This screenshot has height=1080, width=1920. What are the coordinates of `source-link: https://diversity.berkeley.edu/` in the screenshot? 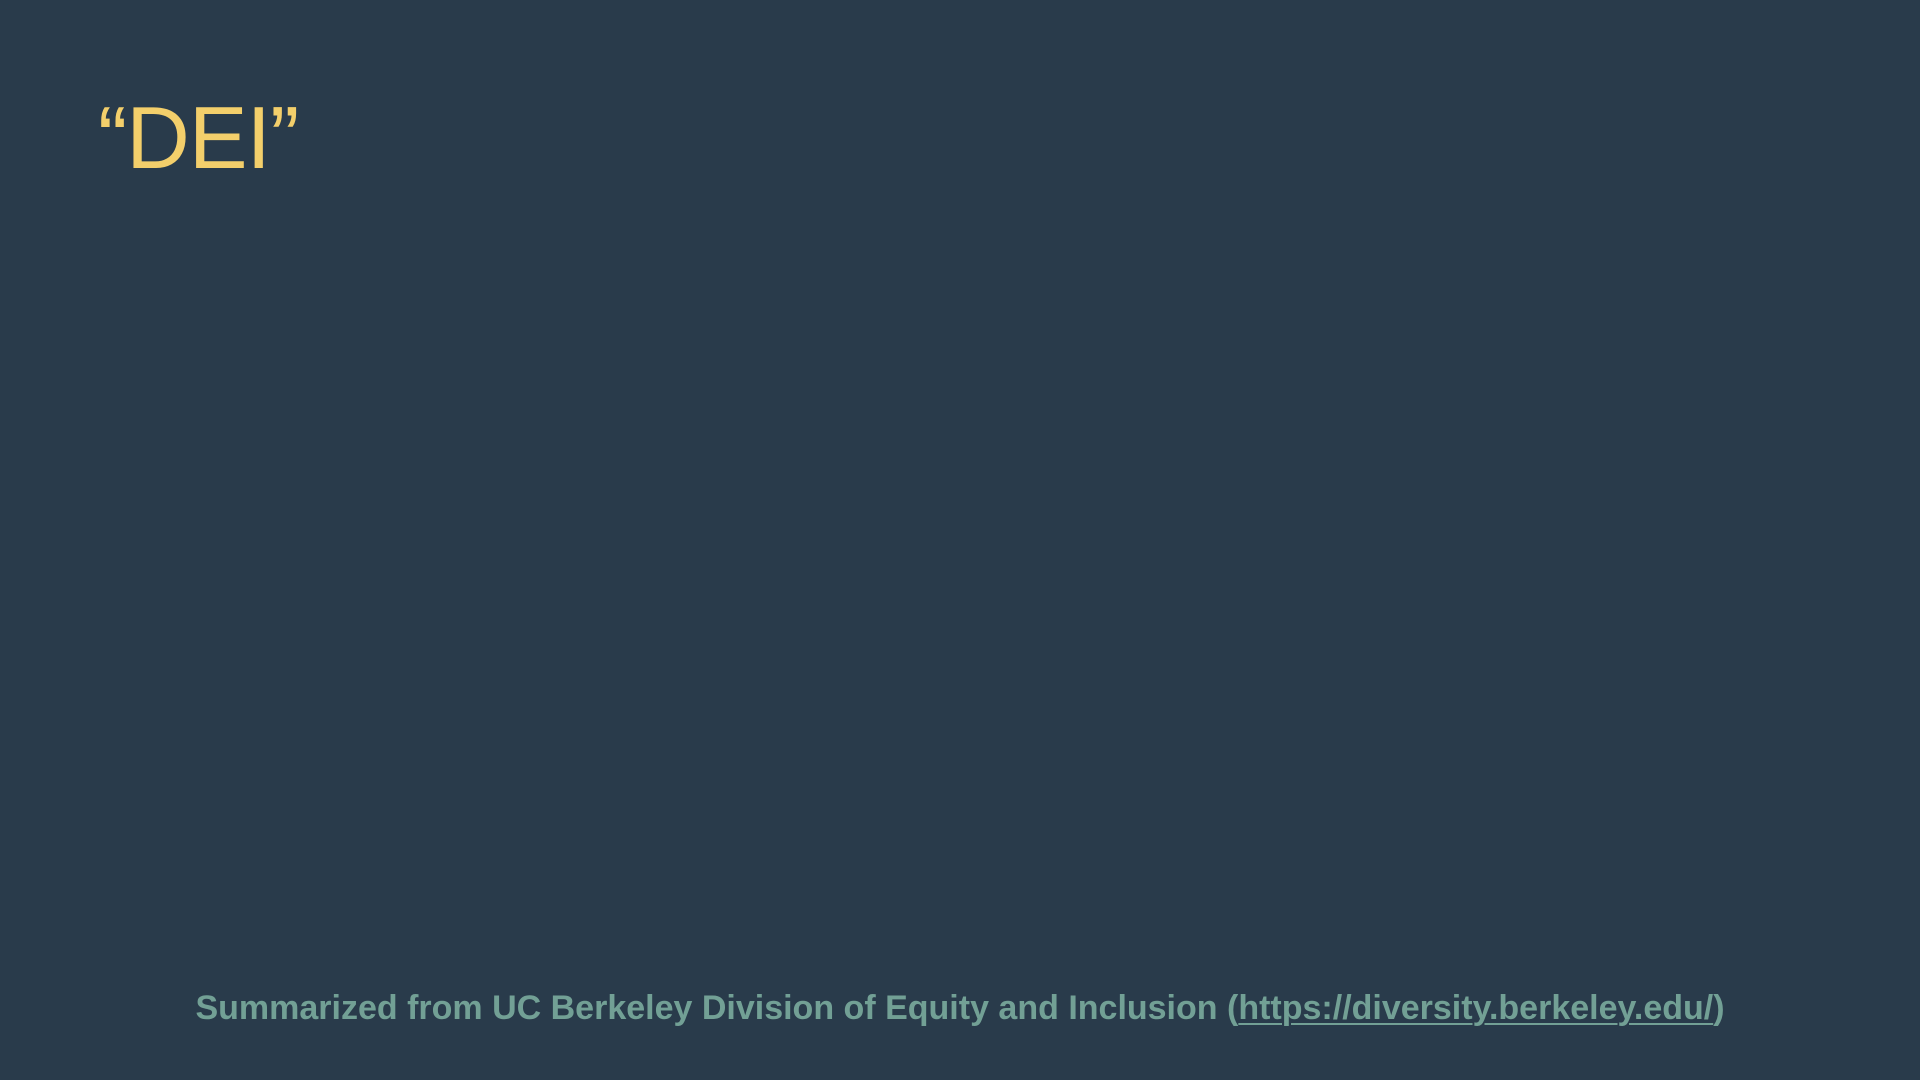 It's located at (1476, 1008).